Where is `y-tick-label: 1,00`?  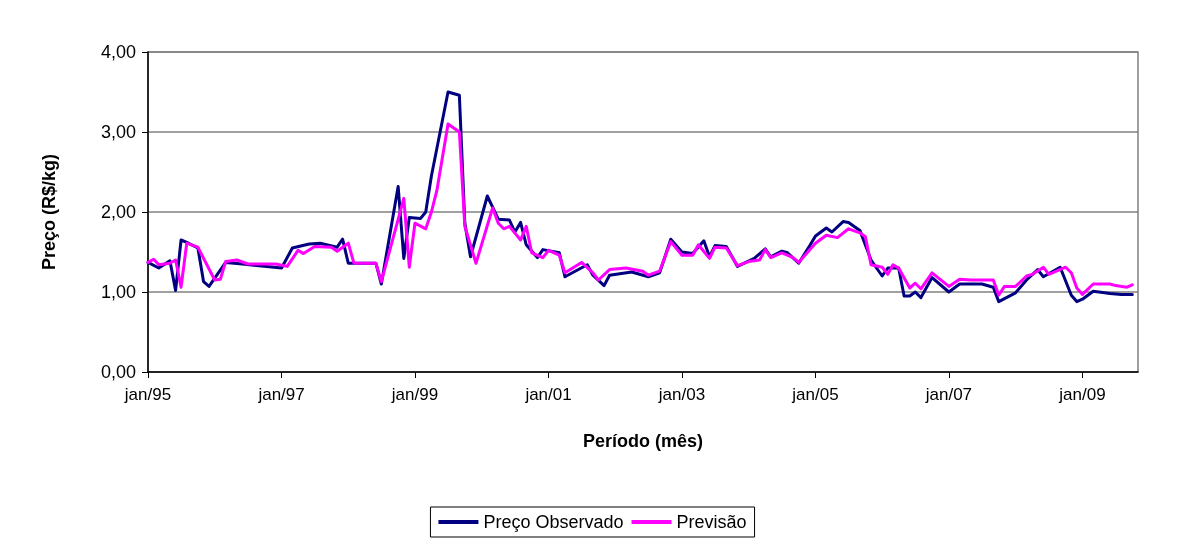 y-tick-label: 1,00 is located at coordinates (118, 292).